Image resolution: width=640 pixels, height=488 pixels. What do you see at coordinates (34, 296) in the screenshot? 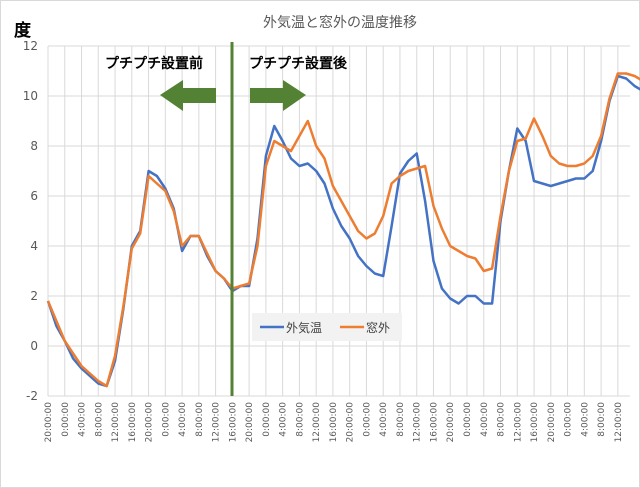
I see `y-tick-label: 2` at bounding box center [34, 296].